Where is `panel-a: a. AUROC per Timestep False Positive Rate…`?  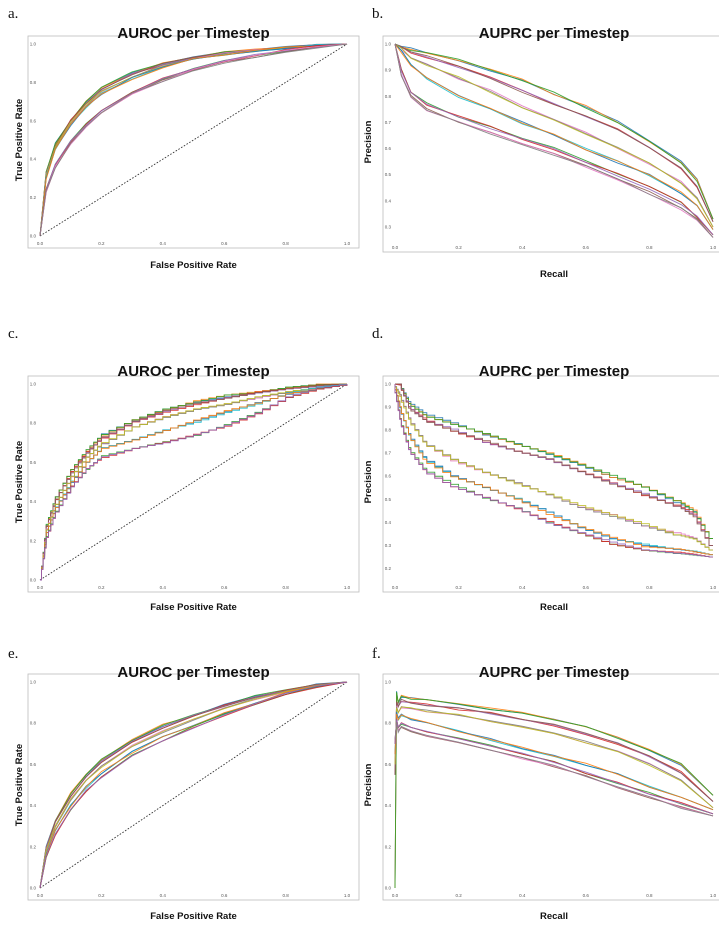 panel-a: a. AUROC per Timestep False Positive Rate… is located at coordinates (180, 140).